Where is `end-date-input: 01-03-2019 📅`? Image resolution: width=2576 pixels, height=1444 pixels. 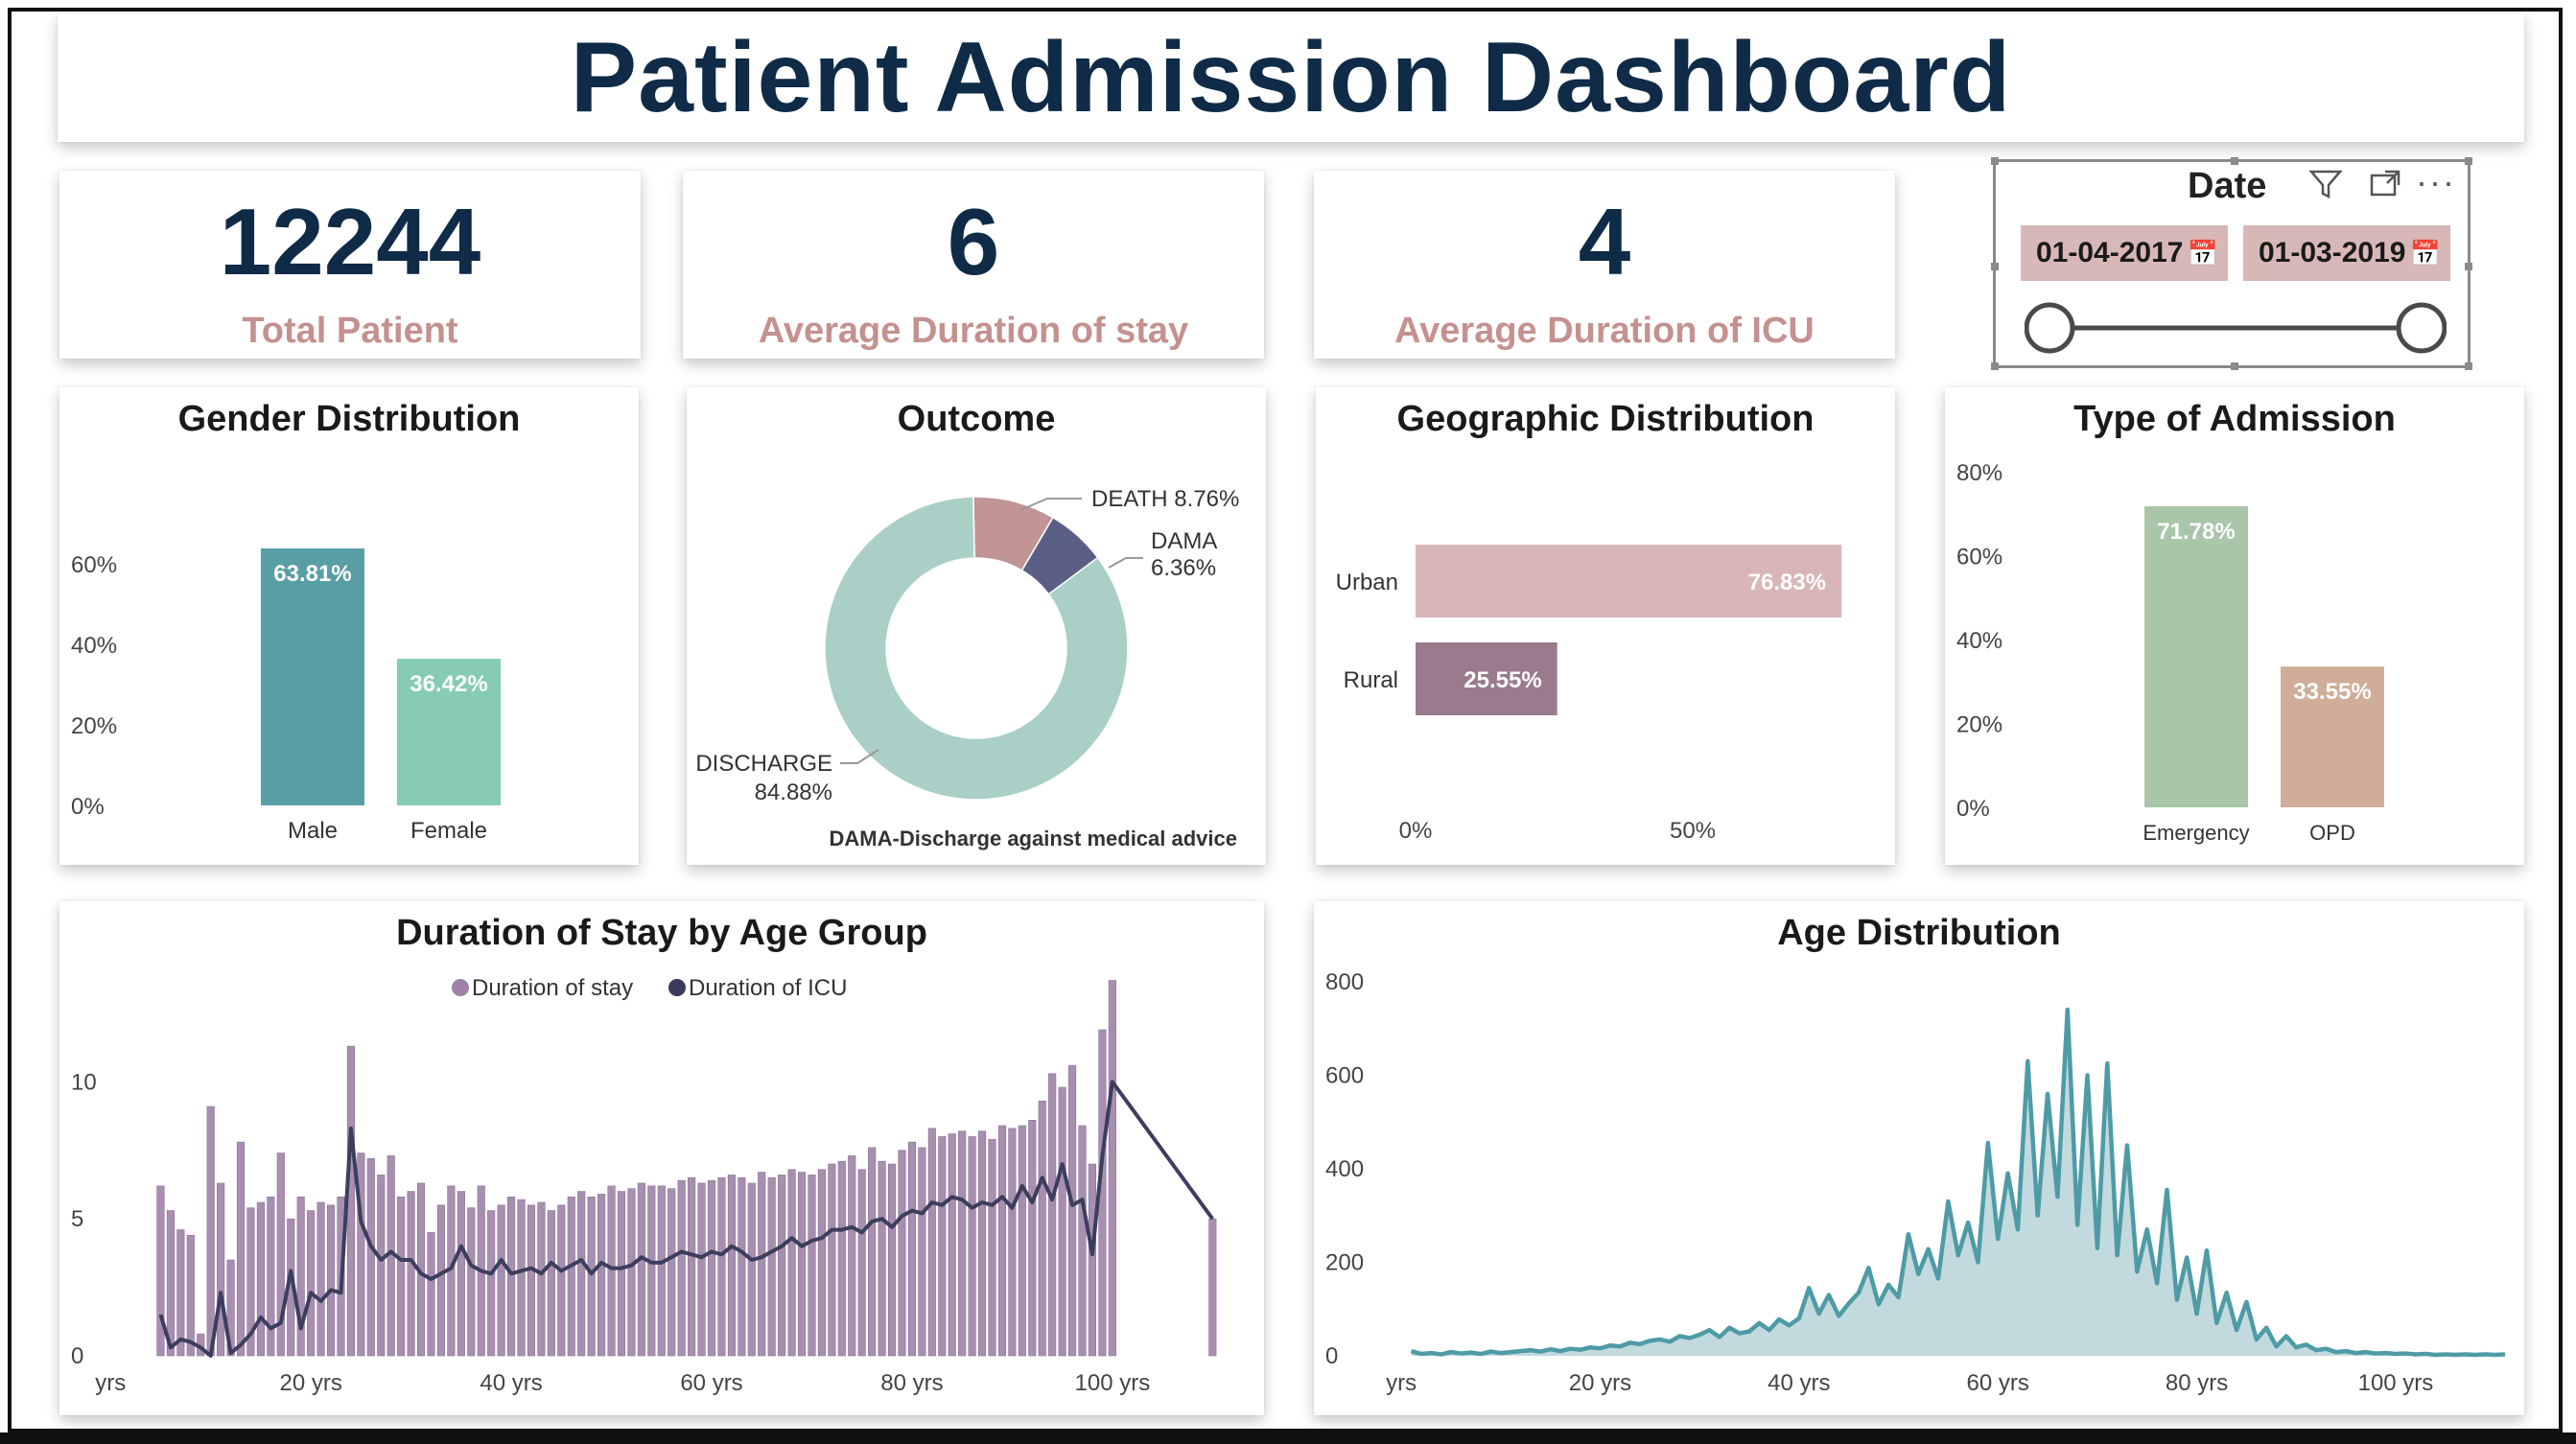 end-date-input: 01-03-2019 📅 is located at coordinates (2346, 253).